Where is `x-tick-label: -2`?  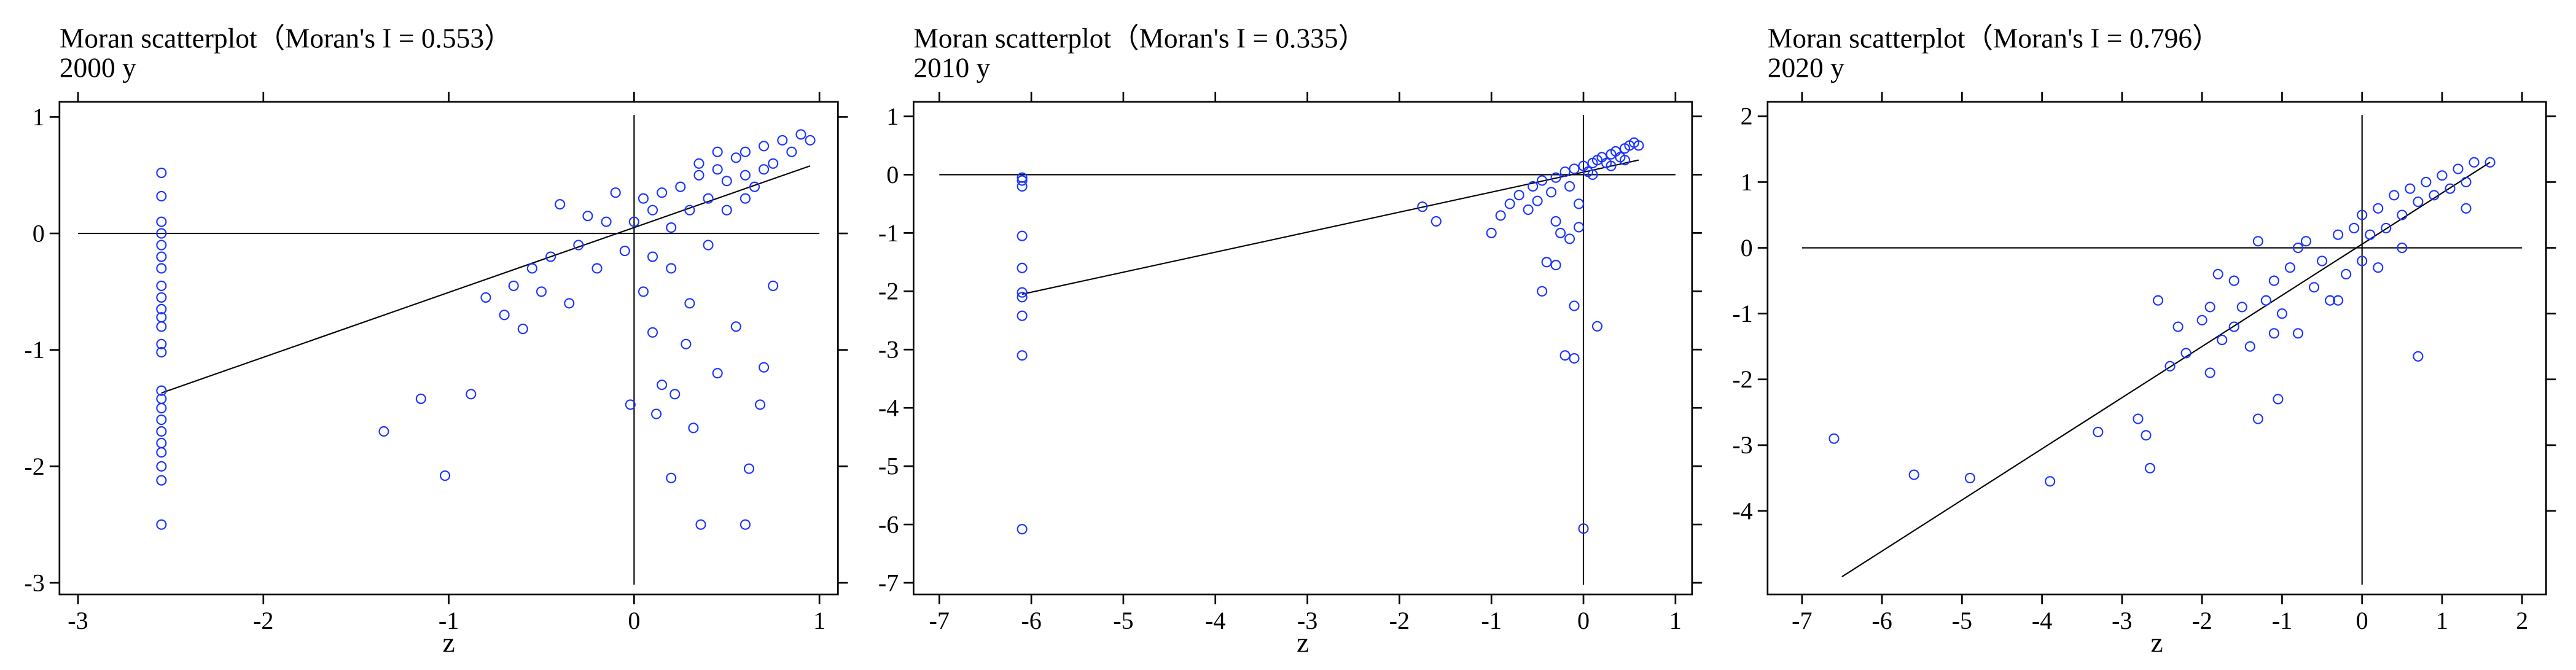
x-tick-label: -2 is located at coordinates (263, 621).